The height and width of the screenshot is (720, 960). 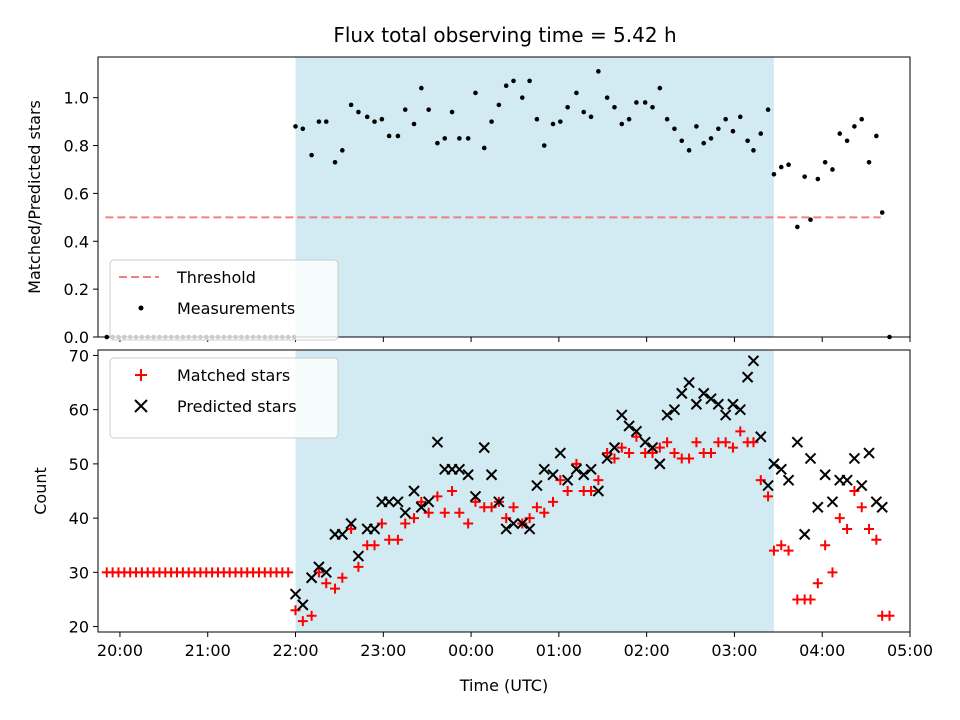 I want to click on y-axis: 0.0 0.2 0.4 0.6 0.8 1.0, so click(x=81, y=218).